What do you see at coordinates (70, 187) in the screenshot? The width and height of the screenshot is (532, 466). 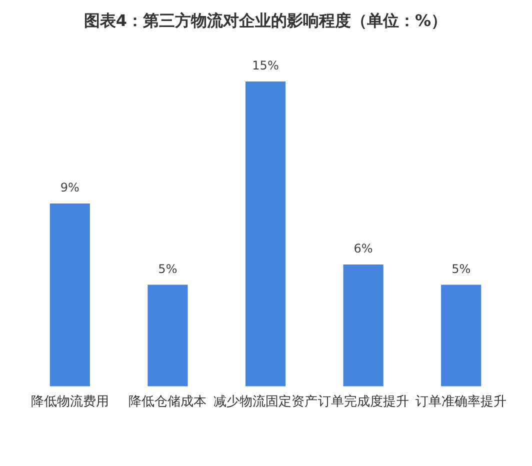 I see `data-label: 9%` at bounding box center [70, 187].